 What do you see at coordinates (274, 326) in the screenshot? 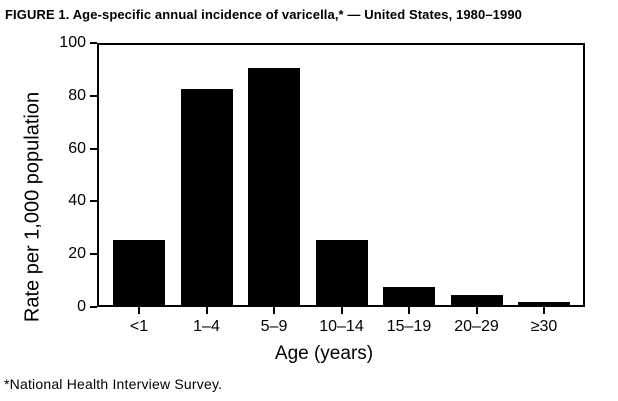
I see `x-tick-label: 5–9` at bounding box center [274, 326].